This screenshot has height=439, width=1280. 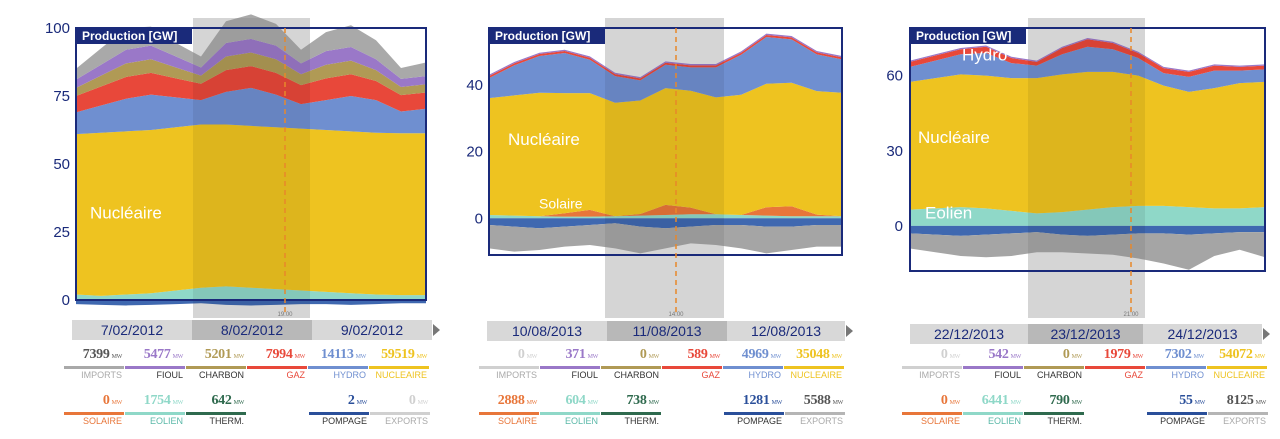 I want to click on day-label: 8/02/2012, so click(x=252, y=330).